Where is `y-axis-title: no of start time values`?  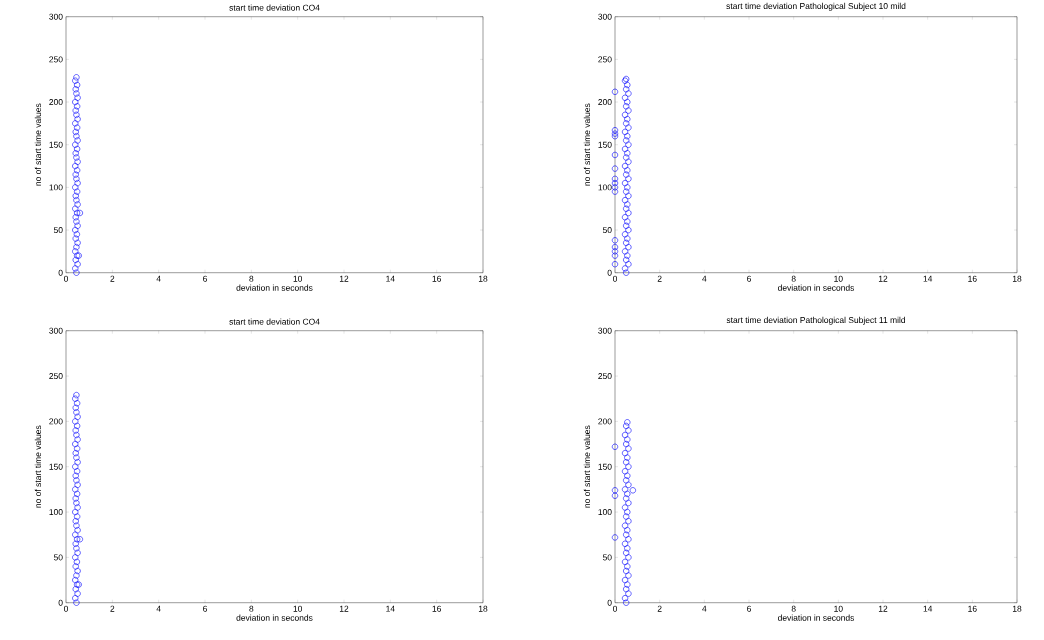 y-axis-title: no of start time values is located at coordinates (587, 466).